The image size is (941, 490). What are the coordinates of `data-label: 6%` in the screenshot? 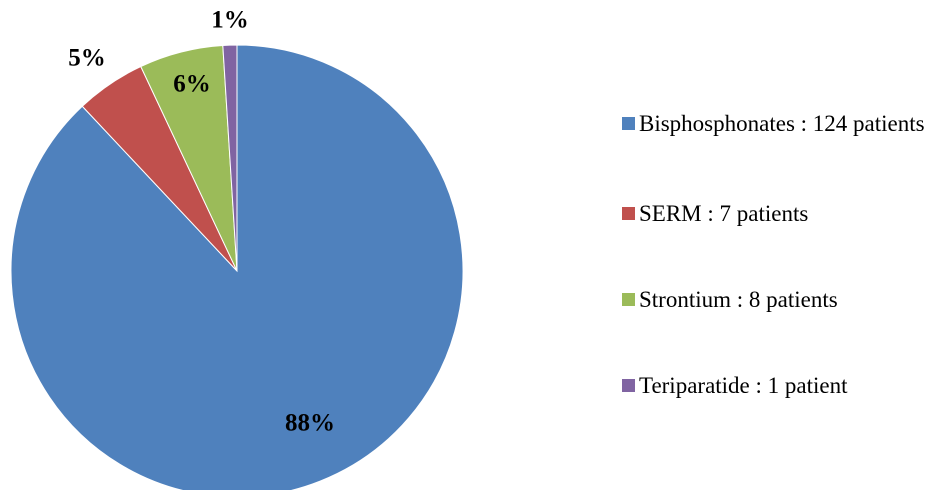 It's located at (192, 84).